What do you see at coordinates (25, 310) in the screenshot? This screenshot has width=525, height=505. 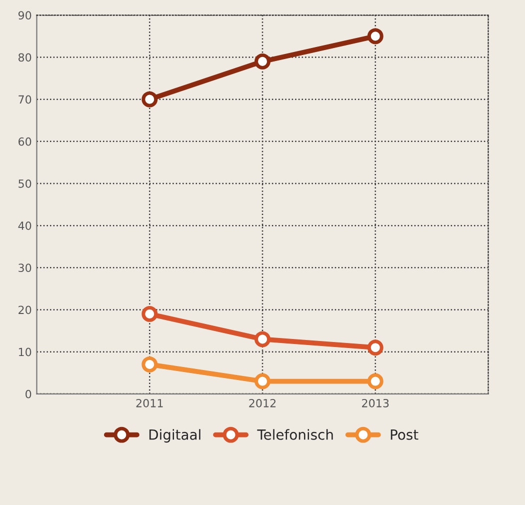 I see `y-tick-label: 20` at bounding box center [25, 310].